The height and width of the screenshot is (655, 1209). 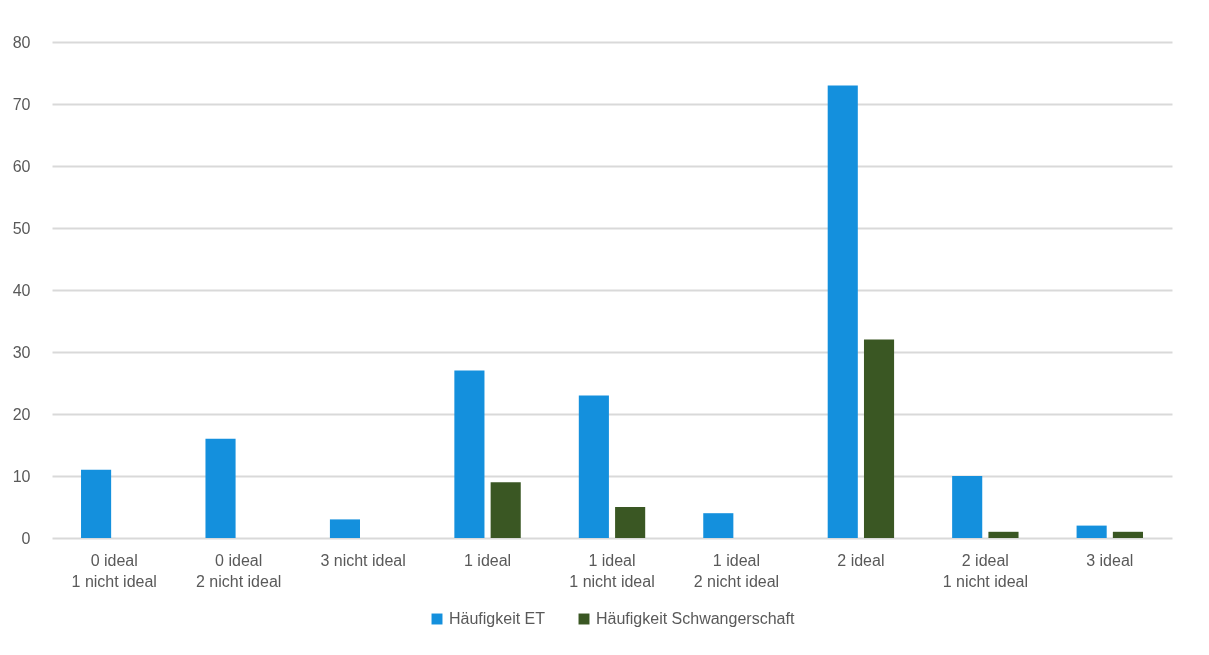 I want to click on x-tick-label: 3 ideal, so click(x=1110, y=560).